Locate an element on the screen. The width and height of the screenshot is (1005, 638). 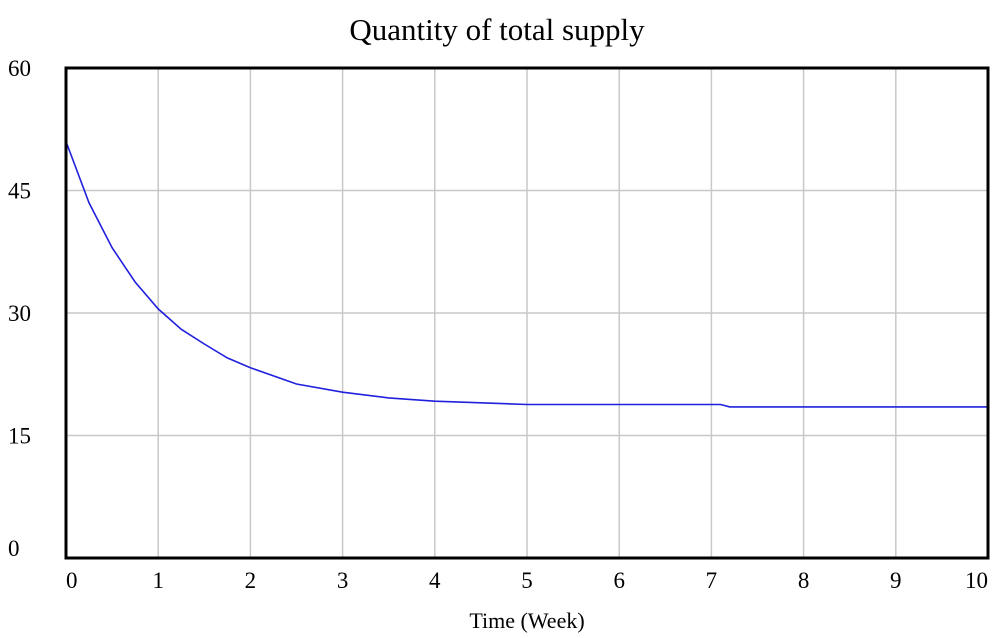
x-tick-labels: 0 1 2 3 4 5 6 7 8 9 10 is located at coordinates (527, 580).